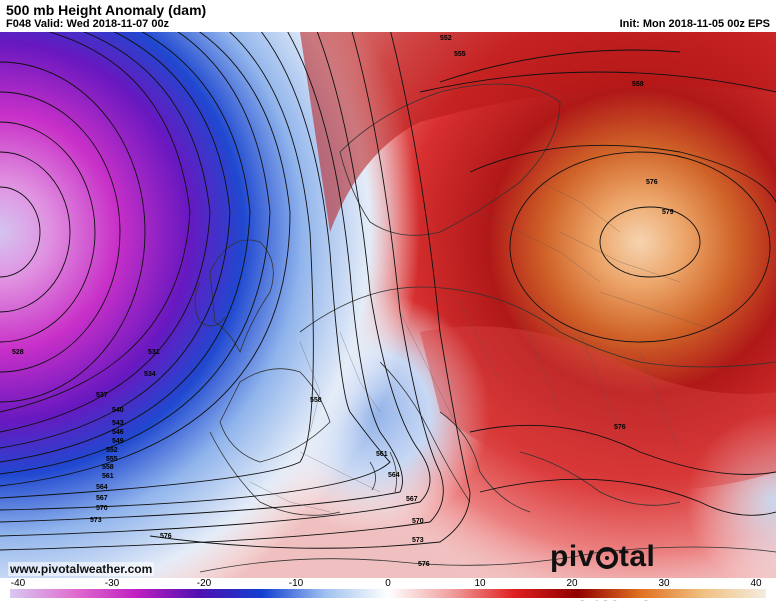  I want to click on colorbar-tick: -40, so click(18, 583).